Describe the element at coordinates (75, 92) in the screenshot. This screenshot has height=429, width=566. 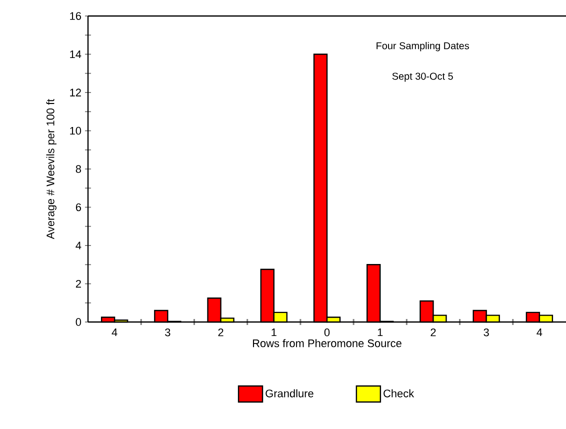
I see `y-tick-label: 12` at that location.